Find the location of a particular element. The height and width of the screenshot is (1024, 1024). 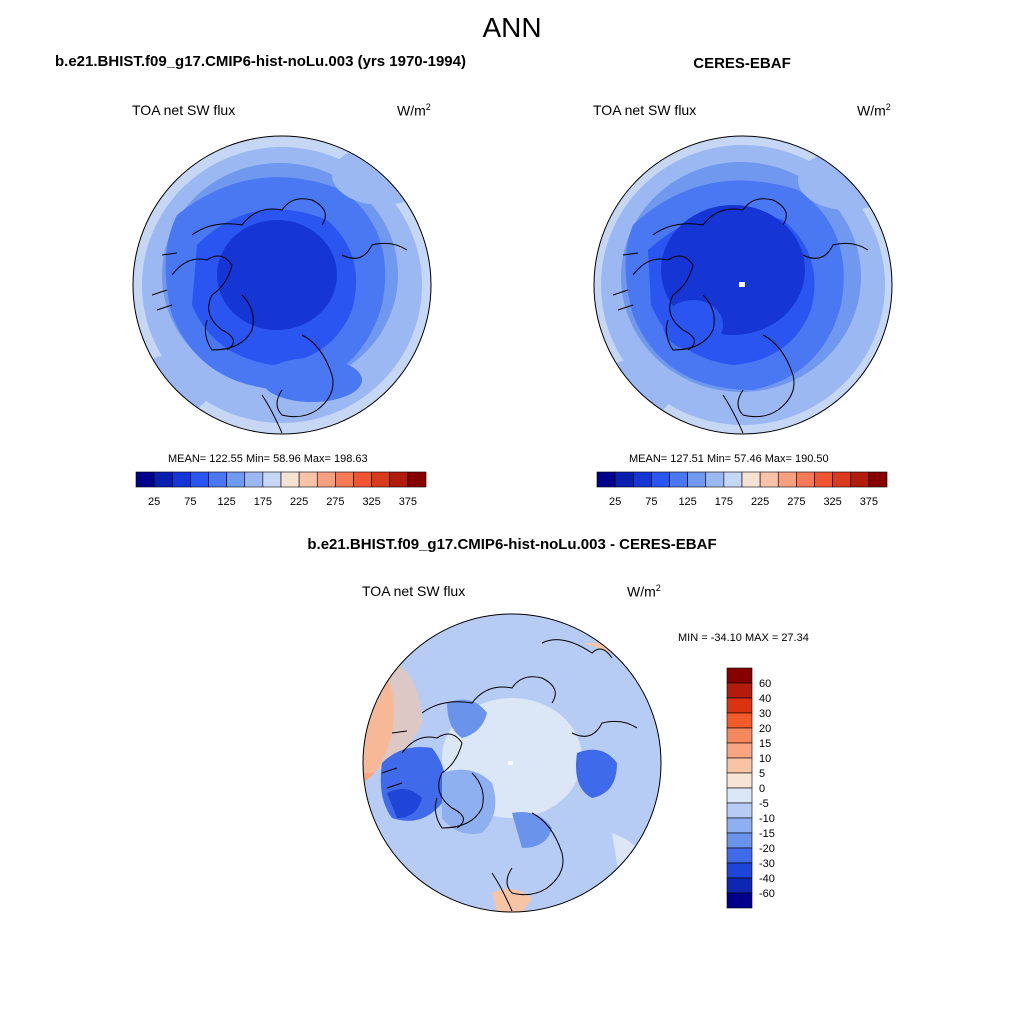

diff-colorbar: 60 40 30 20 15 10 5 0 -5 -10 -15 -20 -30 -40 -60 is located at coordinates (750, 788).